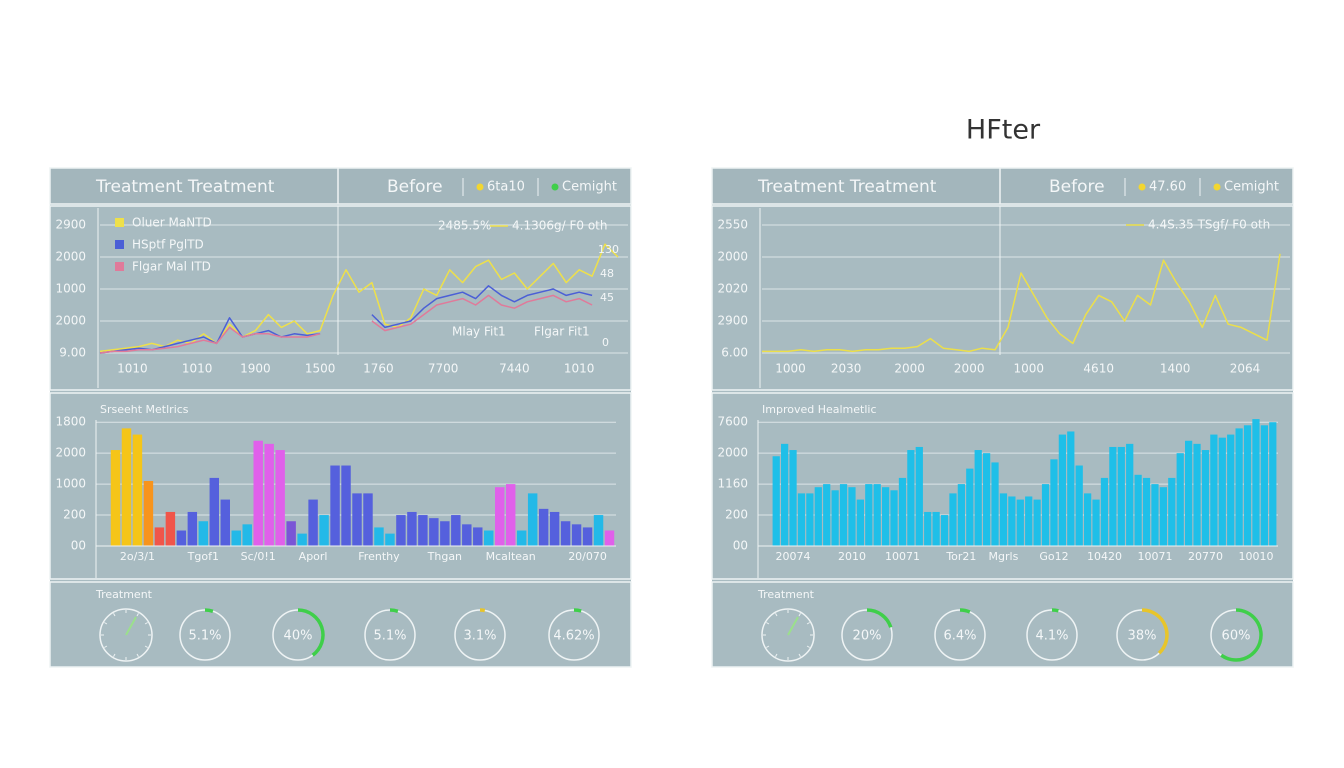 The image size is (1344, 768). What do you see at coordinates (506, 187) in the screenshot?
I see `status-label: 6ta10` at bounding box center [506, 187].